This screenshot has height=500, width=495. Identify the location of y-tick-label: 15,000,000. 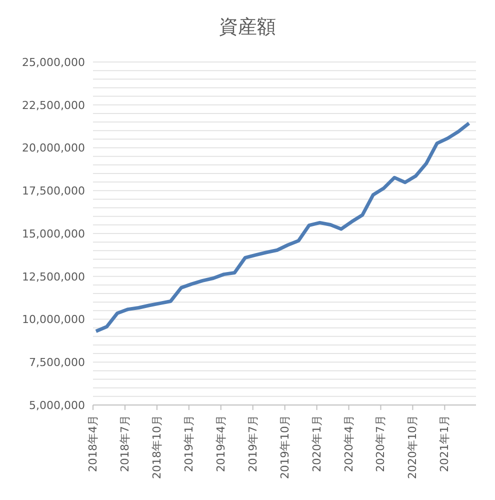
(53, 233).